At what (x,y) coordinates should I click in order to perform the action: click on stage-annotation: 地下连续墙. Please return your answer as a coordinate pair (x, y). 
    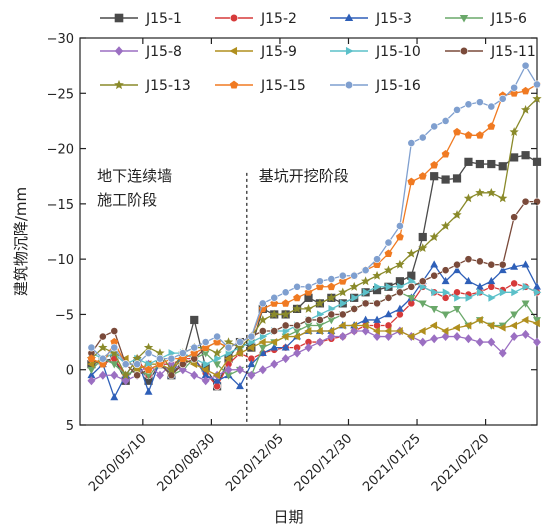
    Looking at the image, I should click on (134, 176).